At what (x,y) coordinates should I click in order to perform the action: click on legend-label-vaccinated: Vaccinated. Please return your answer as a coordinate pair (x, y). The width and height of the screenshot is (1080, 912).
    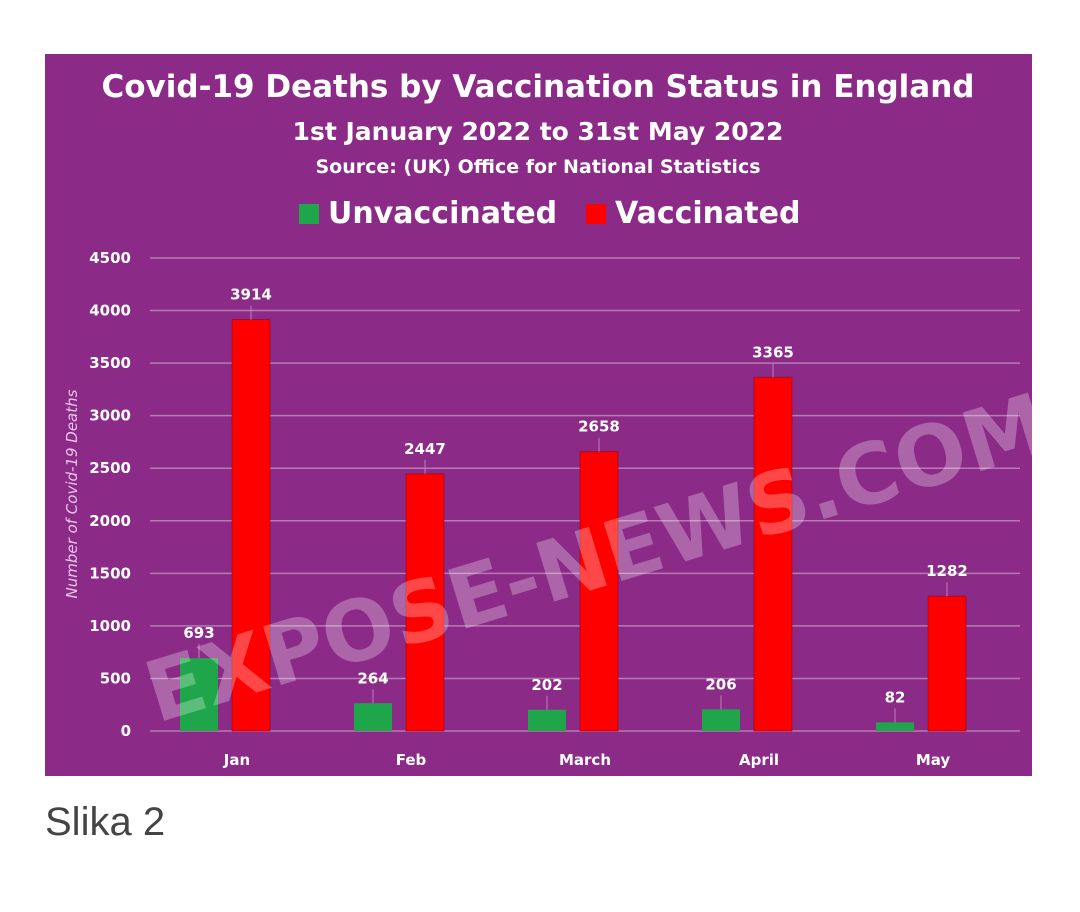
    Looking at the image, I should click on (707, 213).